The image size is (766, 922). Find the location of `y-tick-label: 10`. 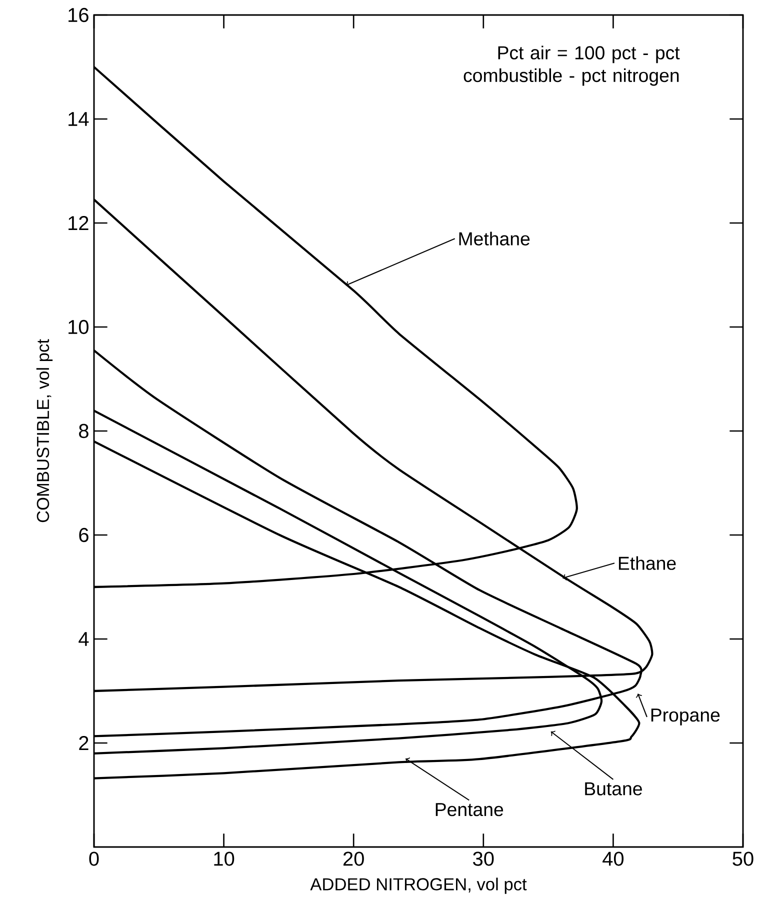

y-tick-label: 10 is located at coordinates (78, 327).